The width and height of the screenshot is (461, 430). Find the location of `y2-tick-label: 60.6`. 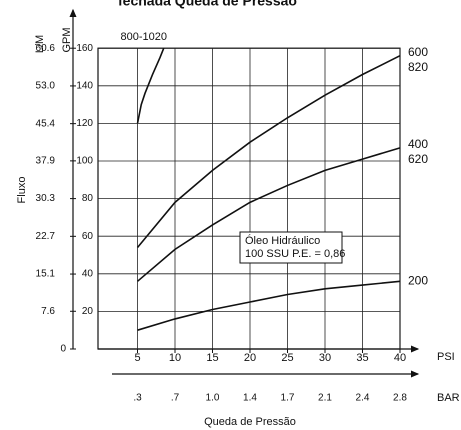

y2-tick-label: 60.6 is located at coordinates (46, 48).